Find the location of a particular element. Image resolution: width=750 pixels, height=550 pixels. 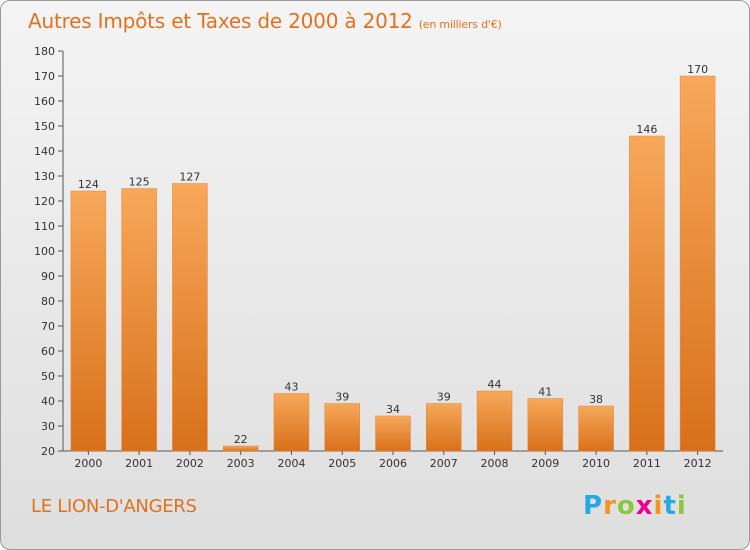

x-tick-label: 2003 is located at coordinates (241, 463).